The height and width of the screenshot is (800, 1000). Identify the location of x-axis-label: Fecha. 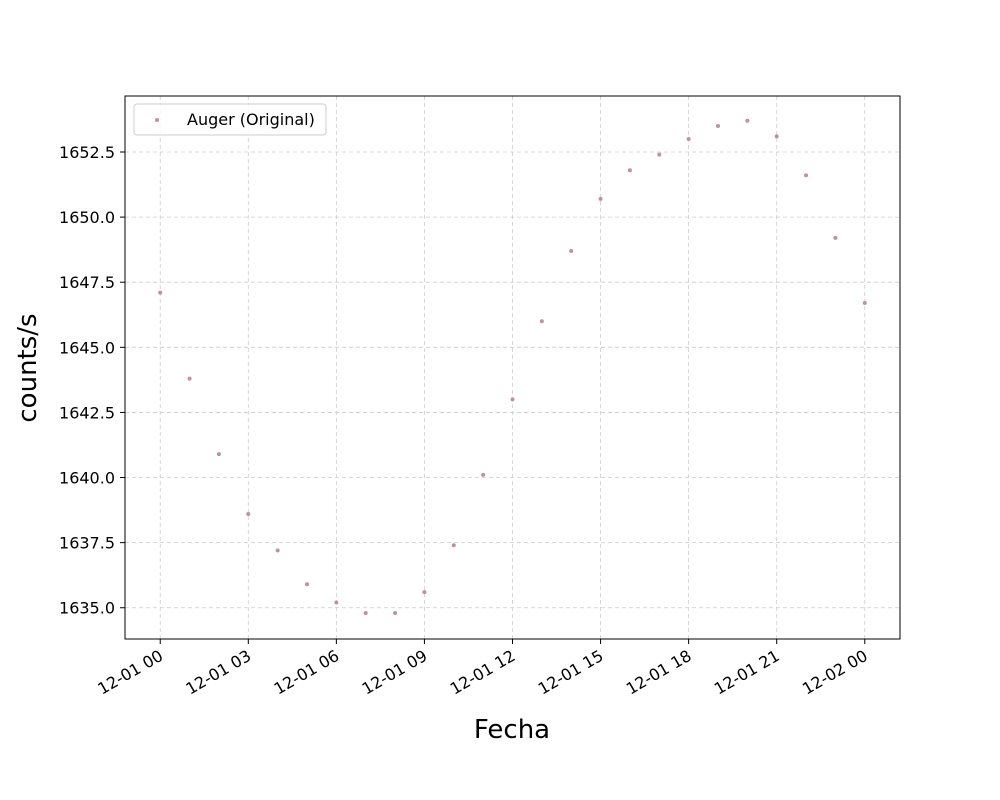
(512, 730).